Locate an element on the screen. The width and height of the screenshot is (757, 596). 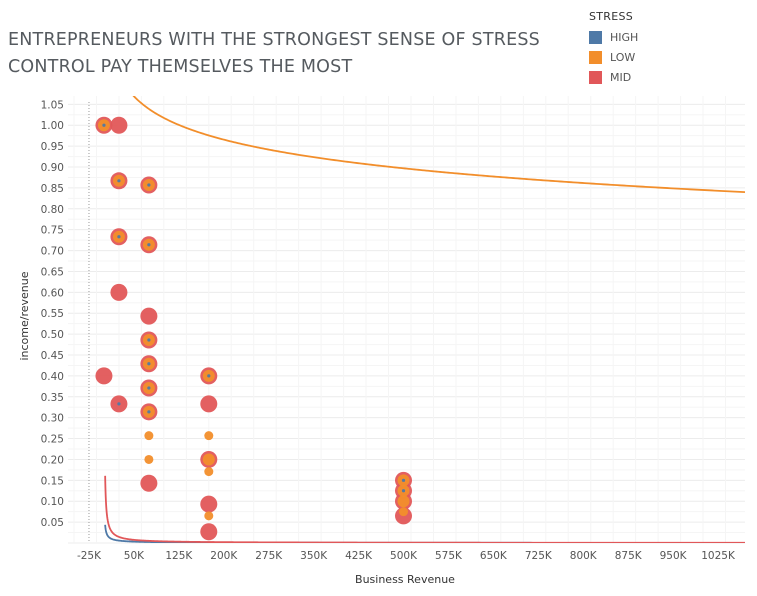
x-tick-label: 275K is located at coordinates (269, 556).